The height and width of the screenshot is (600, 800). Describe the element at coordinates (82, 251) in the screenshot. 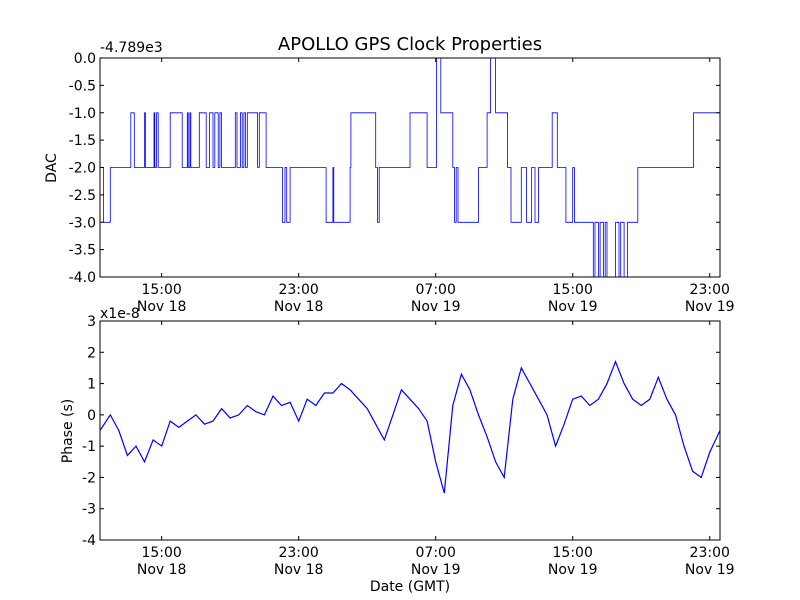

I see `dac-y-tick-label: -3.5` at that location.